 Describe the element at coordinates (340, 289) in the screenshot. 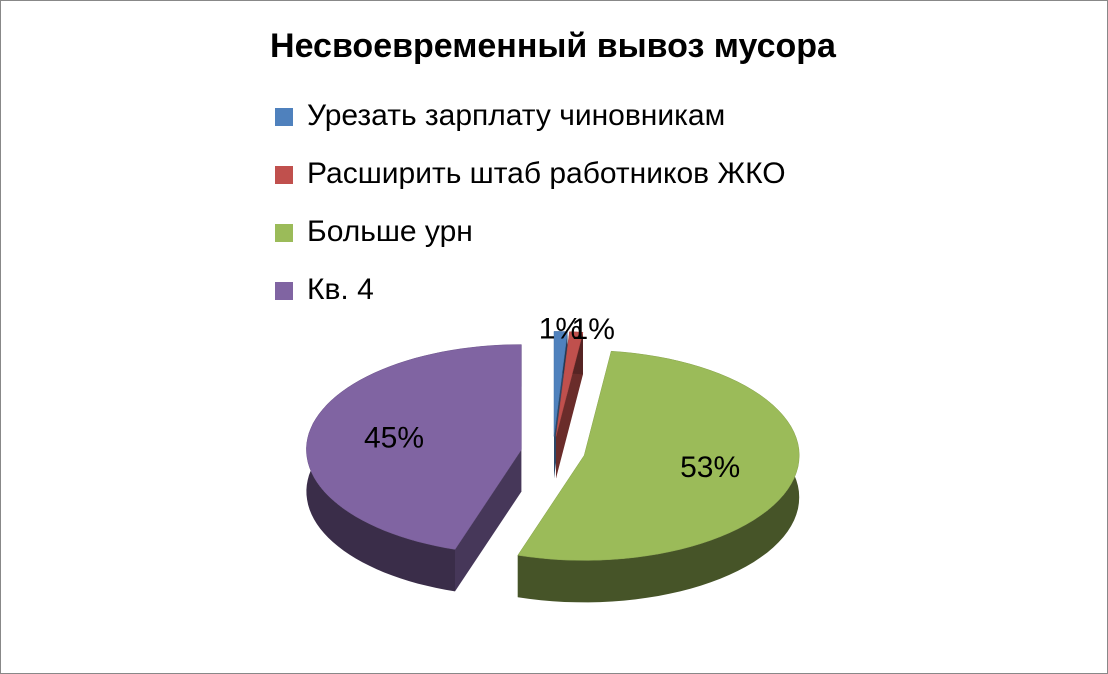

I see `legend-label: Кв. 4` at that location.